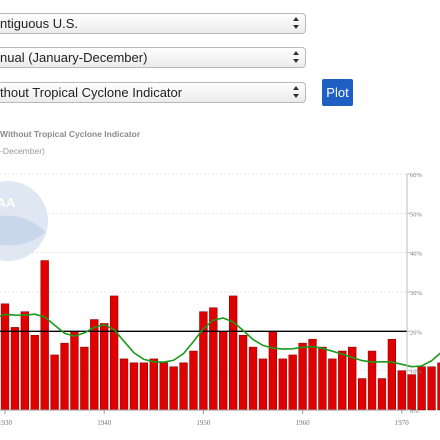 Image resolution: width=440 pixels, height=440 pixels. What do you see at coordinates (416, 332) in the screenshot?
I see `y-tick-label: 20%` at bounding box center [416, 332].